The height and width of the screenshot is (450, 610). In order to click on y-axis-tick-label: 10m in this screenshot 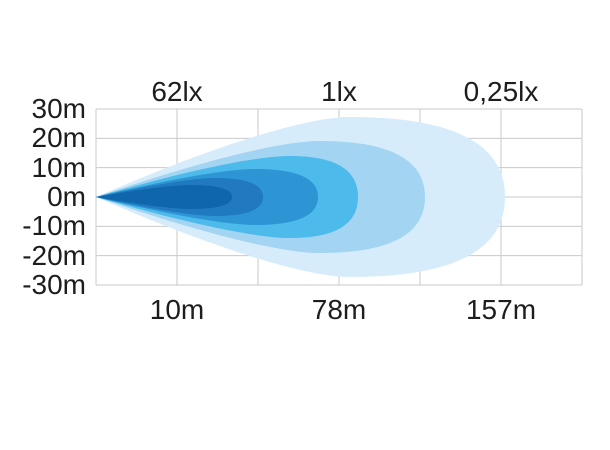, I will do `click(58, 167)`.